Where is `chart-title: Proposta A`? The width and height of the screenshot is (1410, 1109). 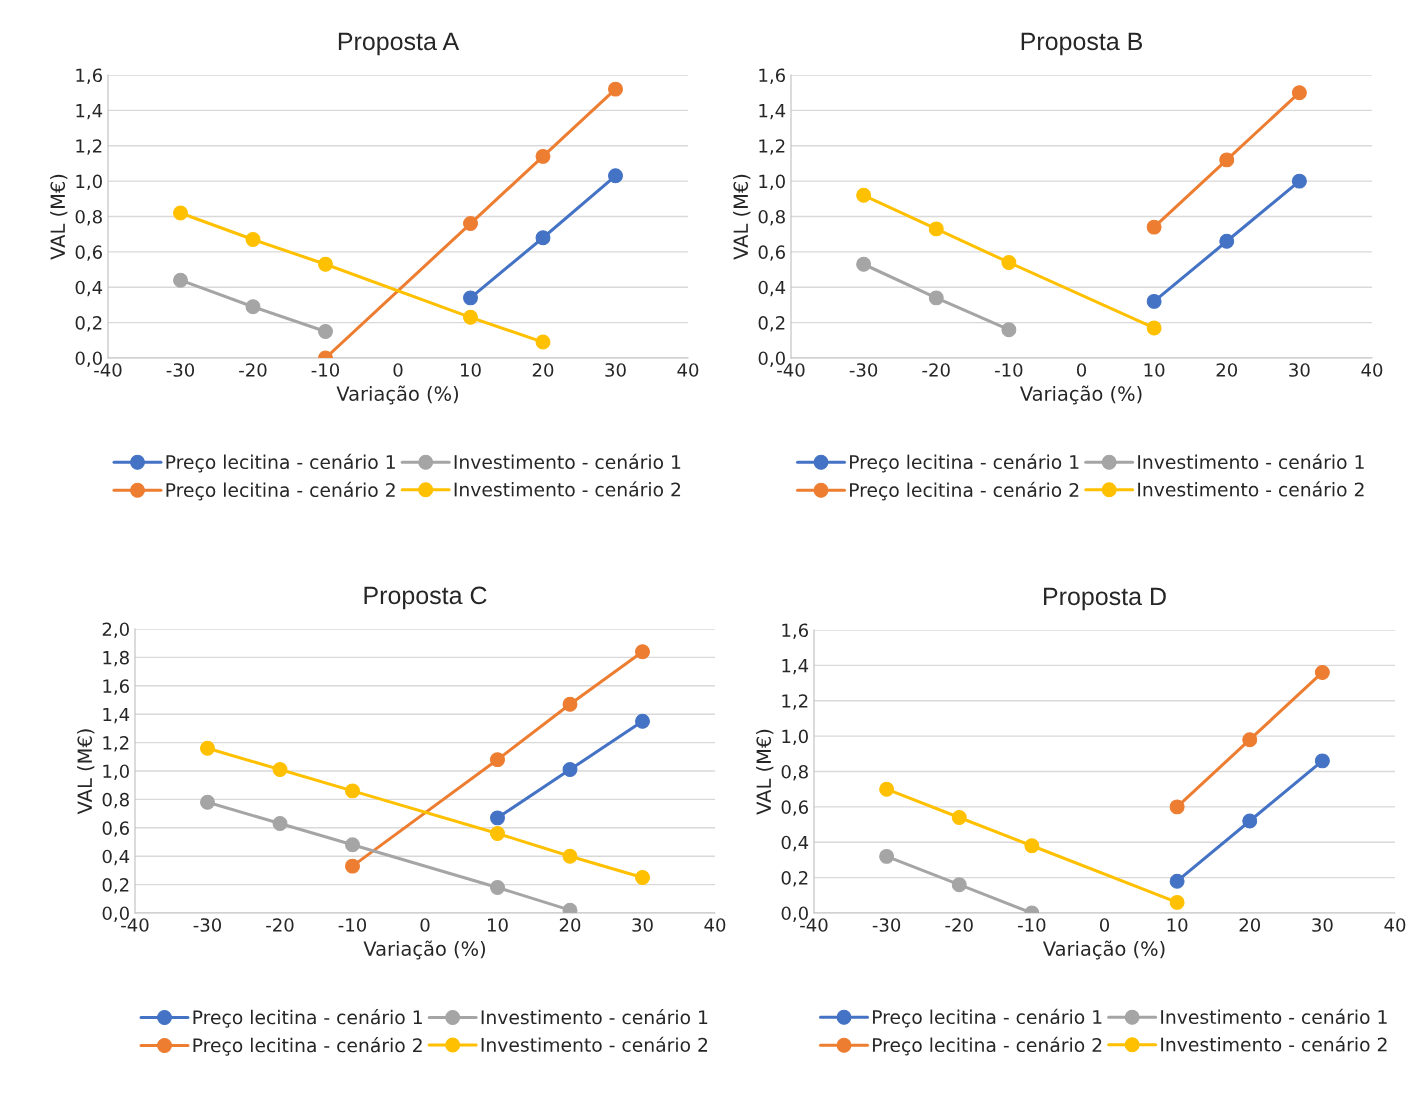
chart-title: Proposta A is located at coordinates (399, 44).